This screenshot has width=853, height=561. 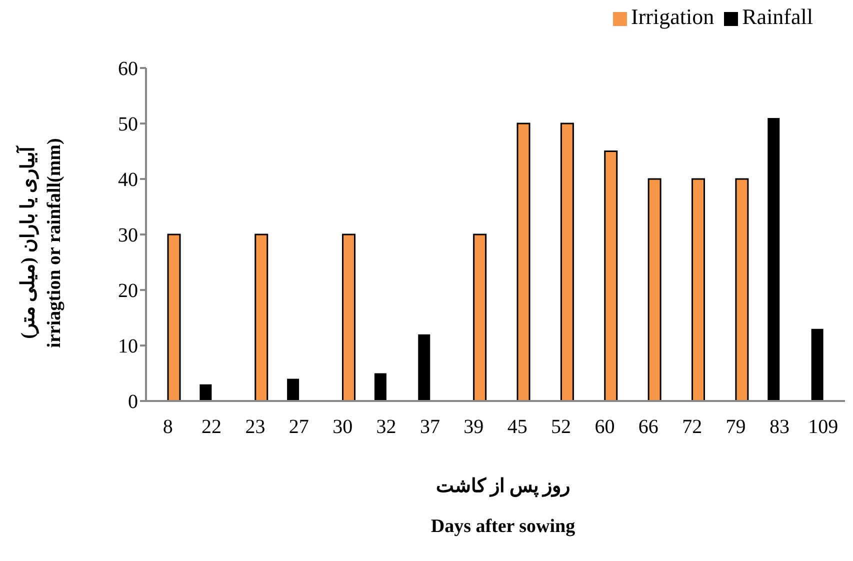 I want to click on y-tick-label: 50, so click(x=128, y=125).